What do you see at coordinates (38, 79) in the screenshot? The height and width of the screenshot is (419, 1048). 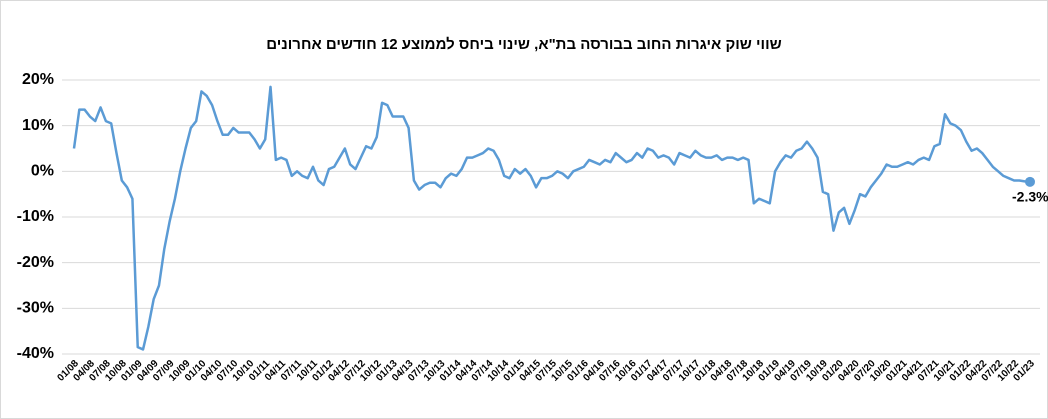 I see `y-tick-label: 20%` at bounding box center [38, 79].